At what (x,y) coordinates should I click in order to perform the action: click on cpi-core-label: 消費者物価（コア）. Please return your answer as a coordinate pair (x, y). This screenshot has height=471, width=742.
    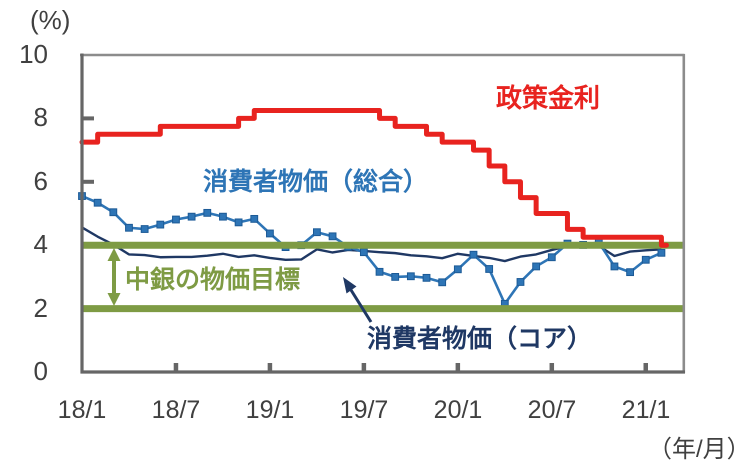
    Looking at the image, I should click on (480, 339).